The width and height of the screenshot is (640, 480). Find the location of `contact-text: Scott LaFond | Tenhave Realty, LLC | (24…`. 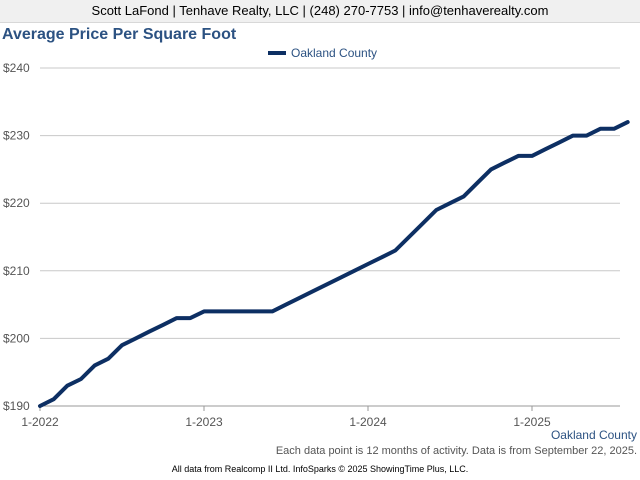

contact-text: Scott LaFond | Tenhave Realty, LLC | (24… is located at coordinates (320, 10).